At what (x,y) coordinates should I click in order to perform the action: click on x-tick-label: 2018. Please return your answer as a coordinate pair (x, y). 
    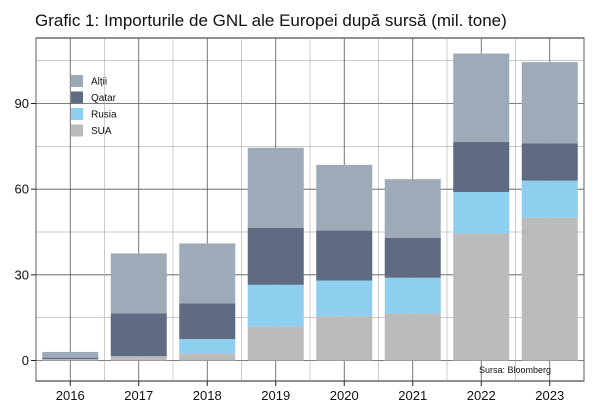
    Looking at the image, I should click on (207, 395).